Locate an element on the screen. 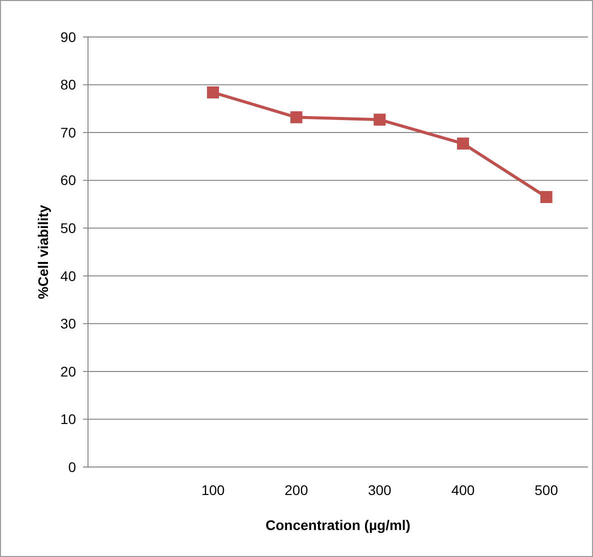 Image resolution: width=593 pixels, height=557 pixels. y-tick-label: 70 is located at coordinates (68, 132).